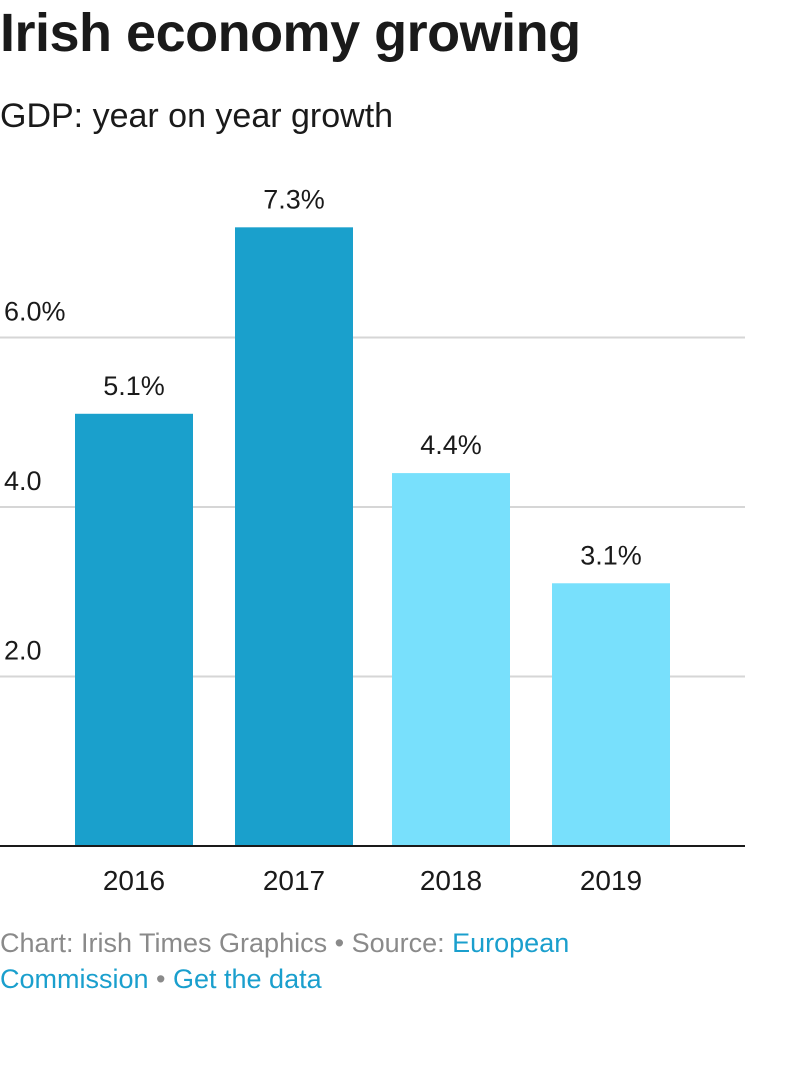 This screenshot has height=1075, width=800. I want to click on x-tick-label: 2016, so click(134, 880).